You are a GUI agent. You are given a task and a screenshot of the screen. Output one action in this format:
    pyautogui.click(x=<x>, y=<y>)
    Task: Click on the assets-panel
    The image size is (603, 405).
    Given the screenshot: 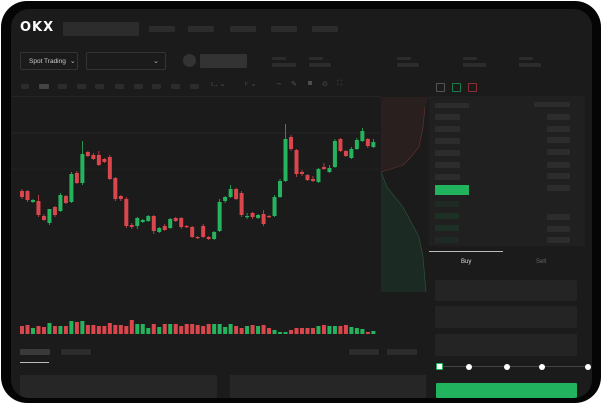 What is the action you would take?
    pyautogui.click(x=328, y=386)
    